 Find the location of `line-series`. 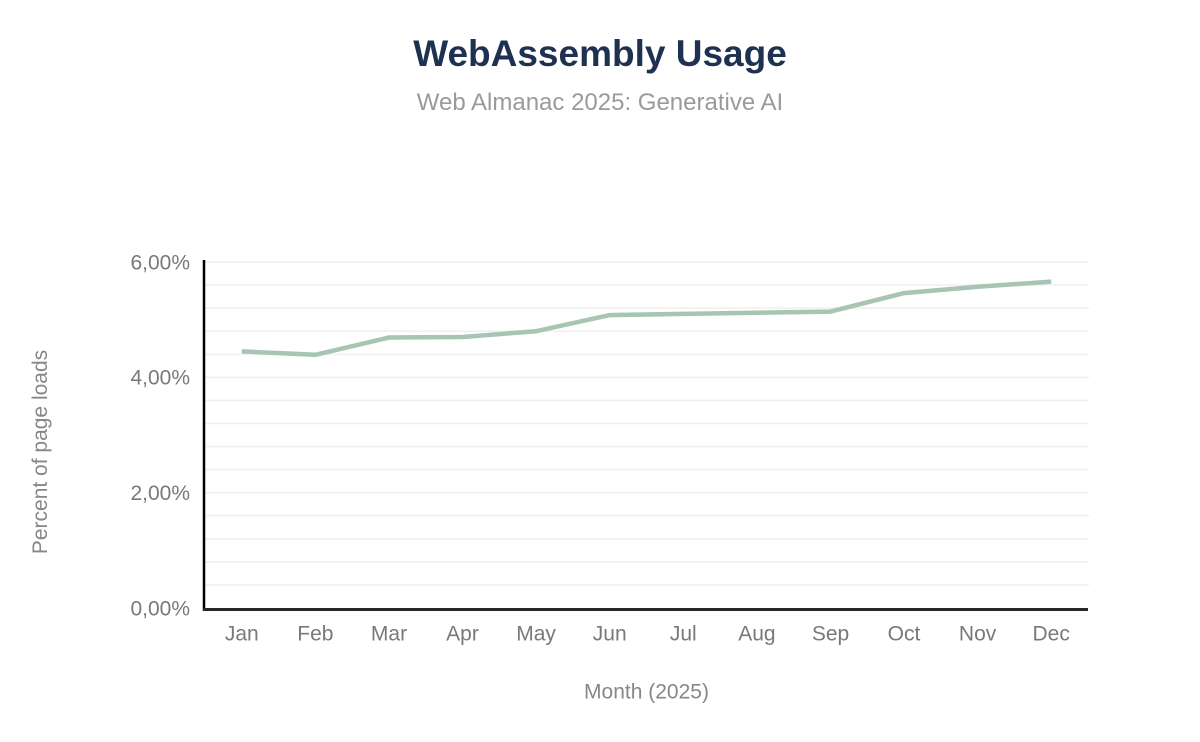

line-series is located at coordinates (646, 318).